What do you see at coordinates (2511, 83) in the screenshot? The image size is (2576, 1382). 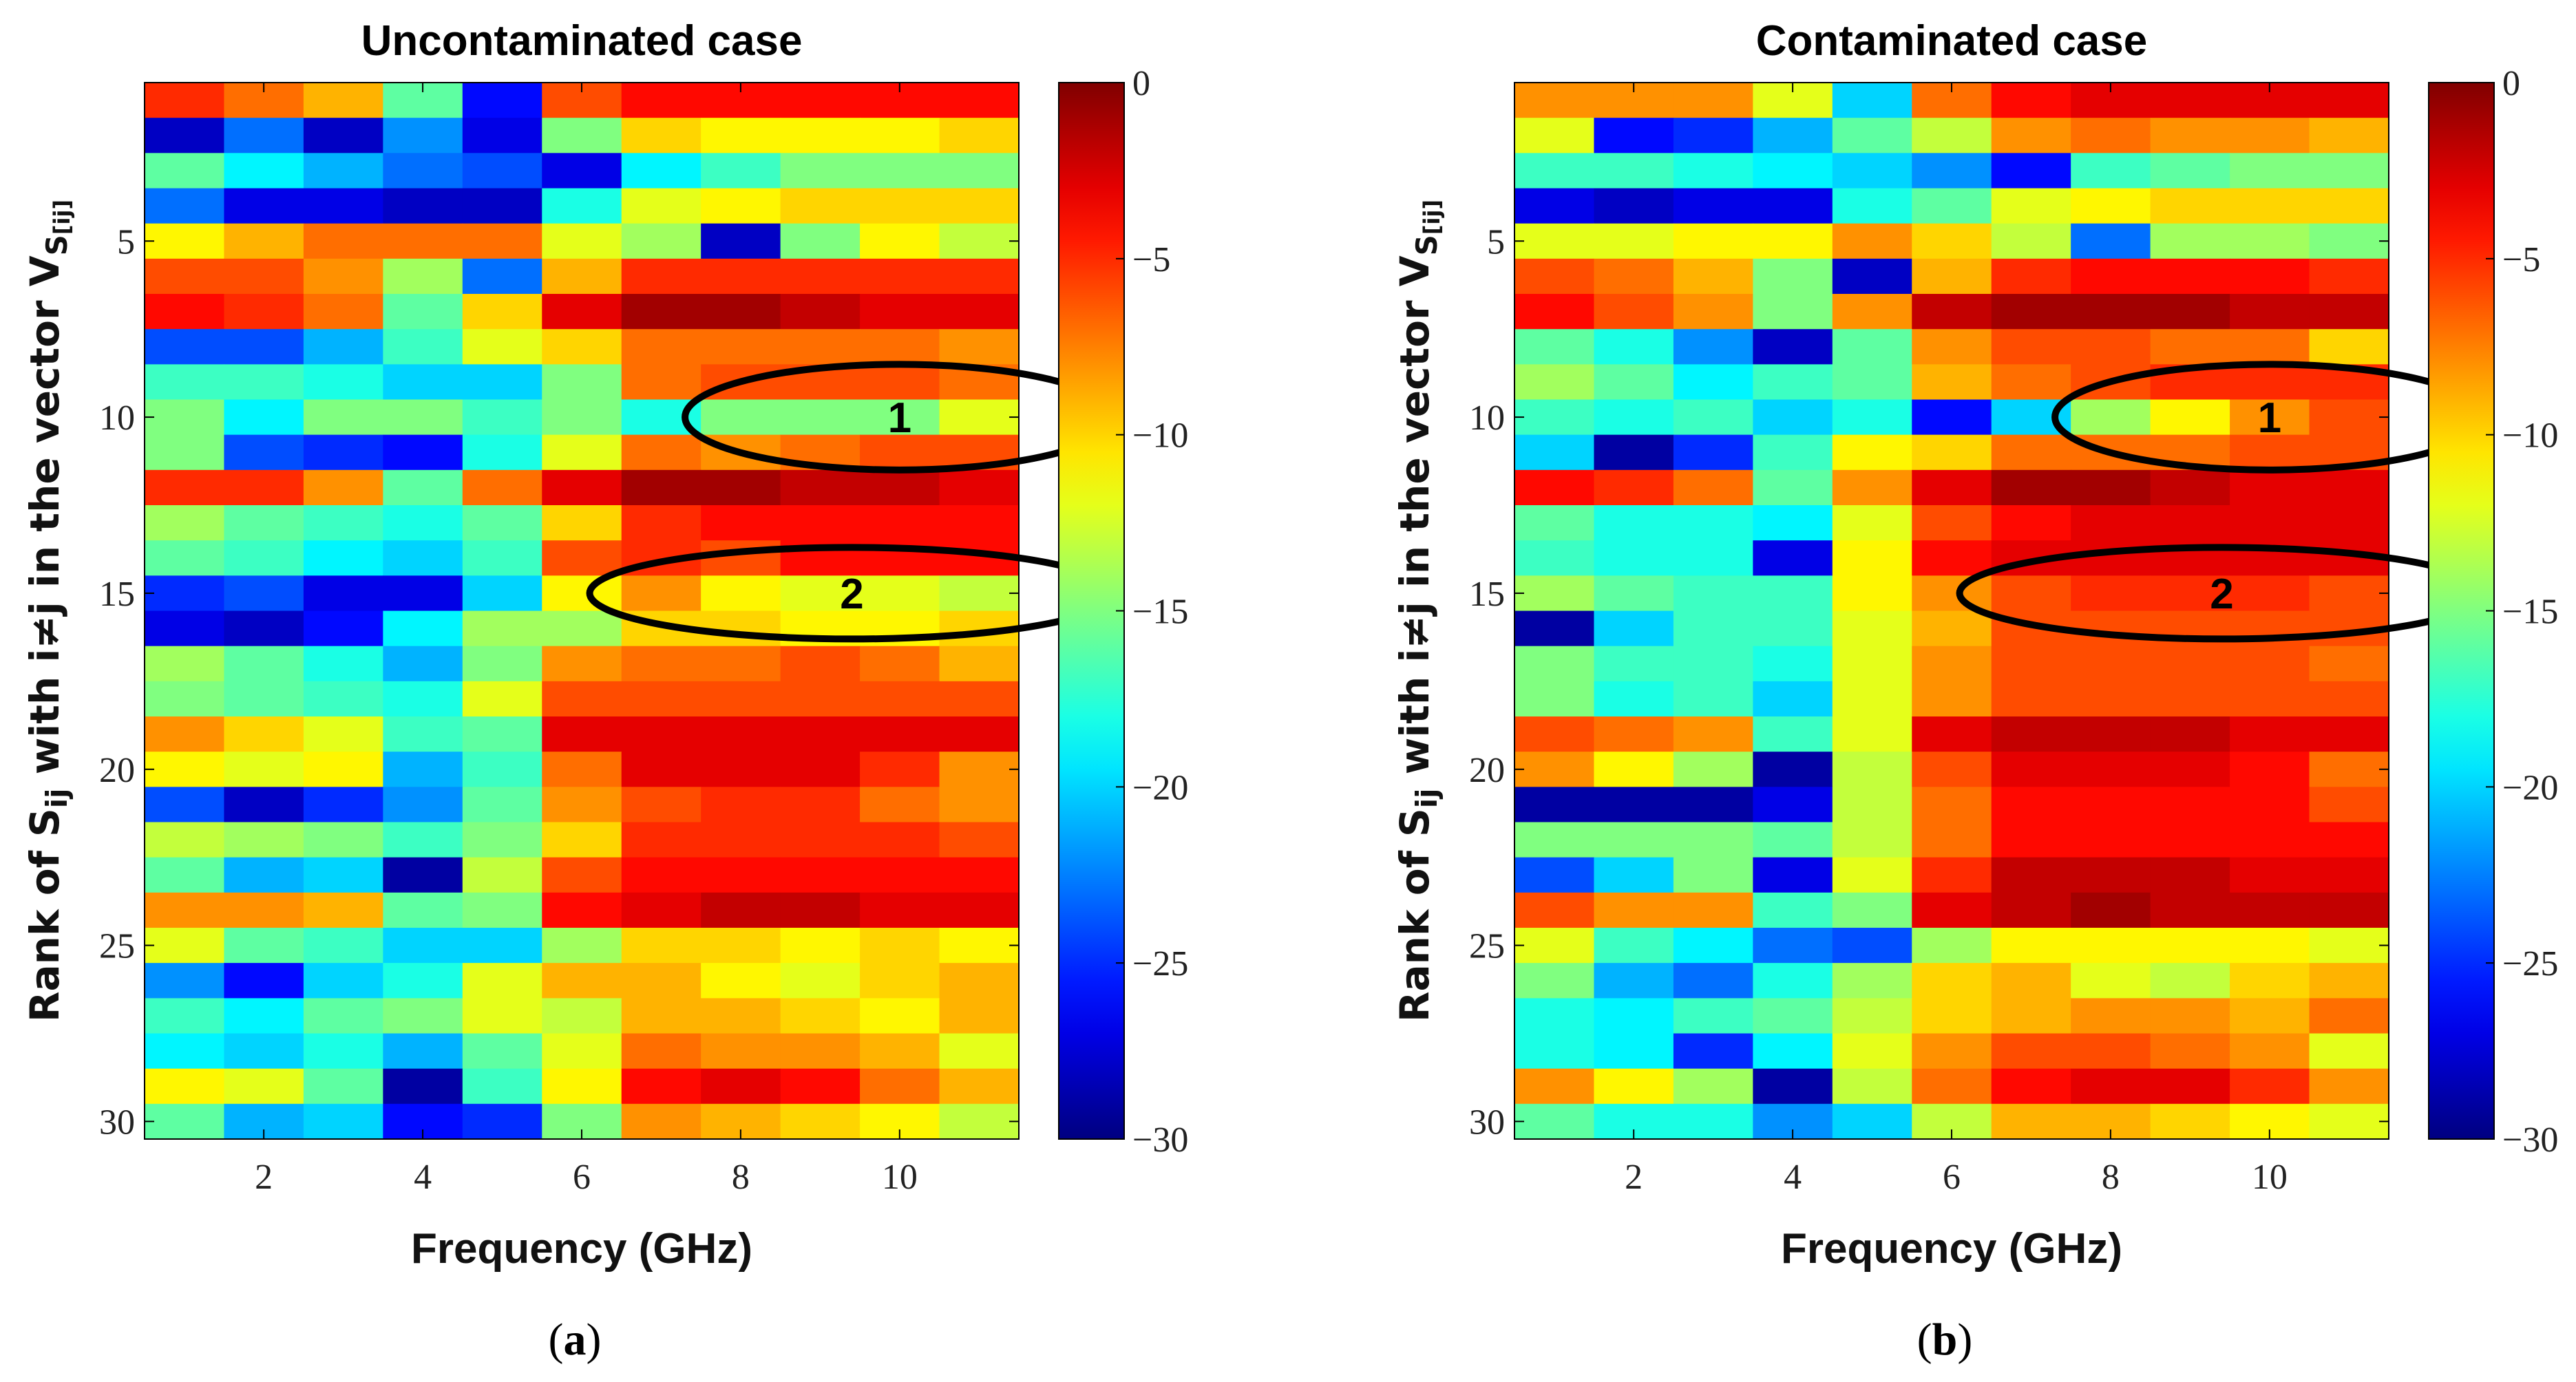 I see `colorbar-tick-label: 0` at bounding box center [2511, 83].